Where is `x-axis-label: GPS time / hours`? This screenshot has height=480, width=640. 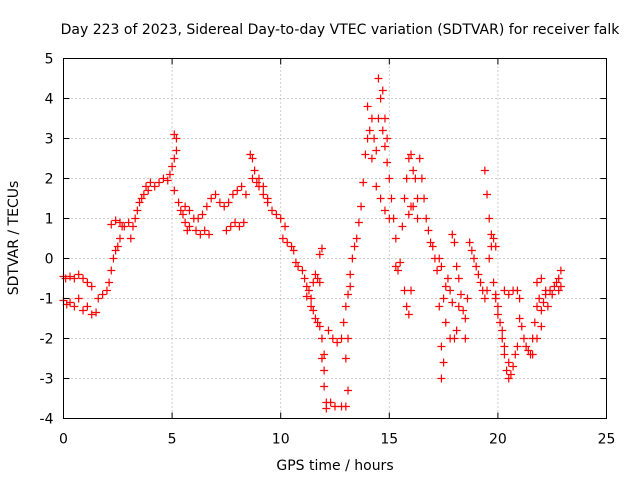
x-axis-label: GPS time / hours is located at coordinates (334, 466).